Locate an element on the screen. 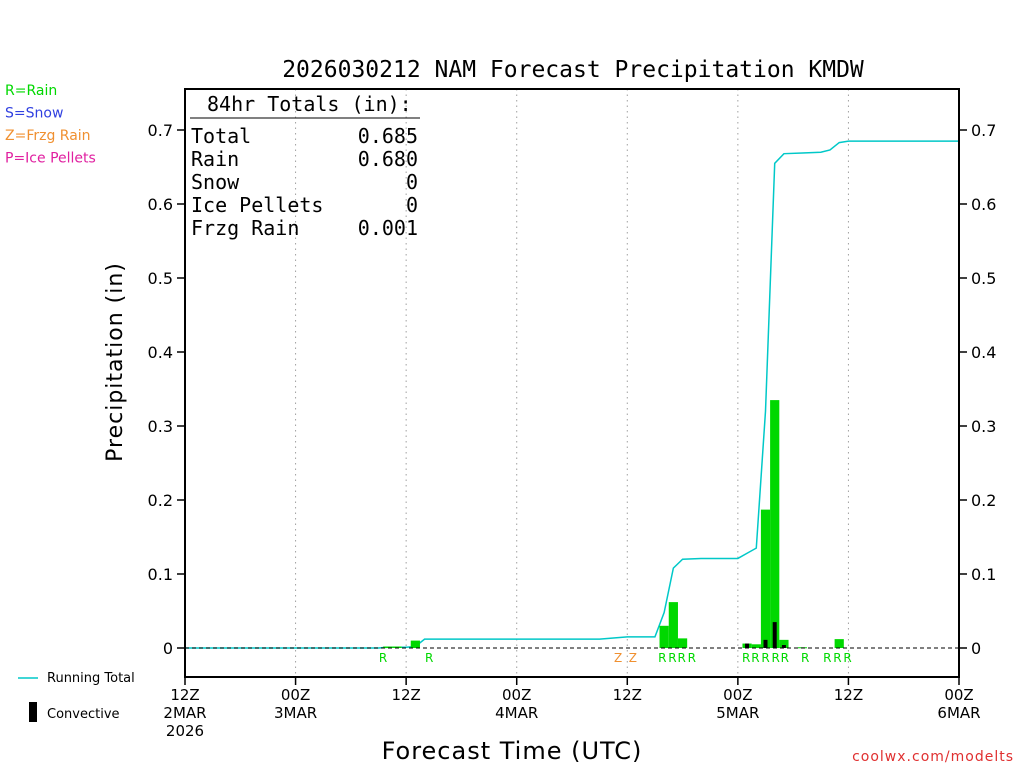 The width and height of the screenshot is (1024, 768). x-tick-label: 5MAR is located at coordinates (737, 713).